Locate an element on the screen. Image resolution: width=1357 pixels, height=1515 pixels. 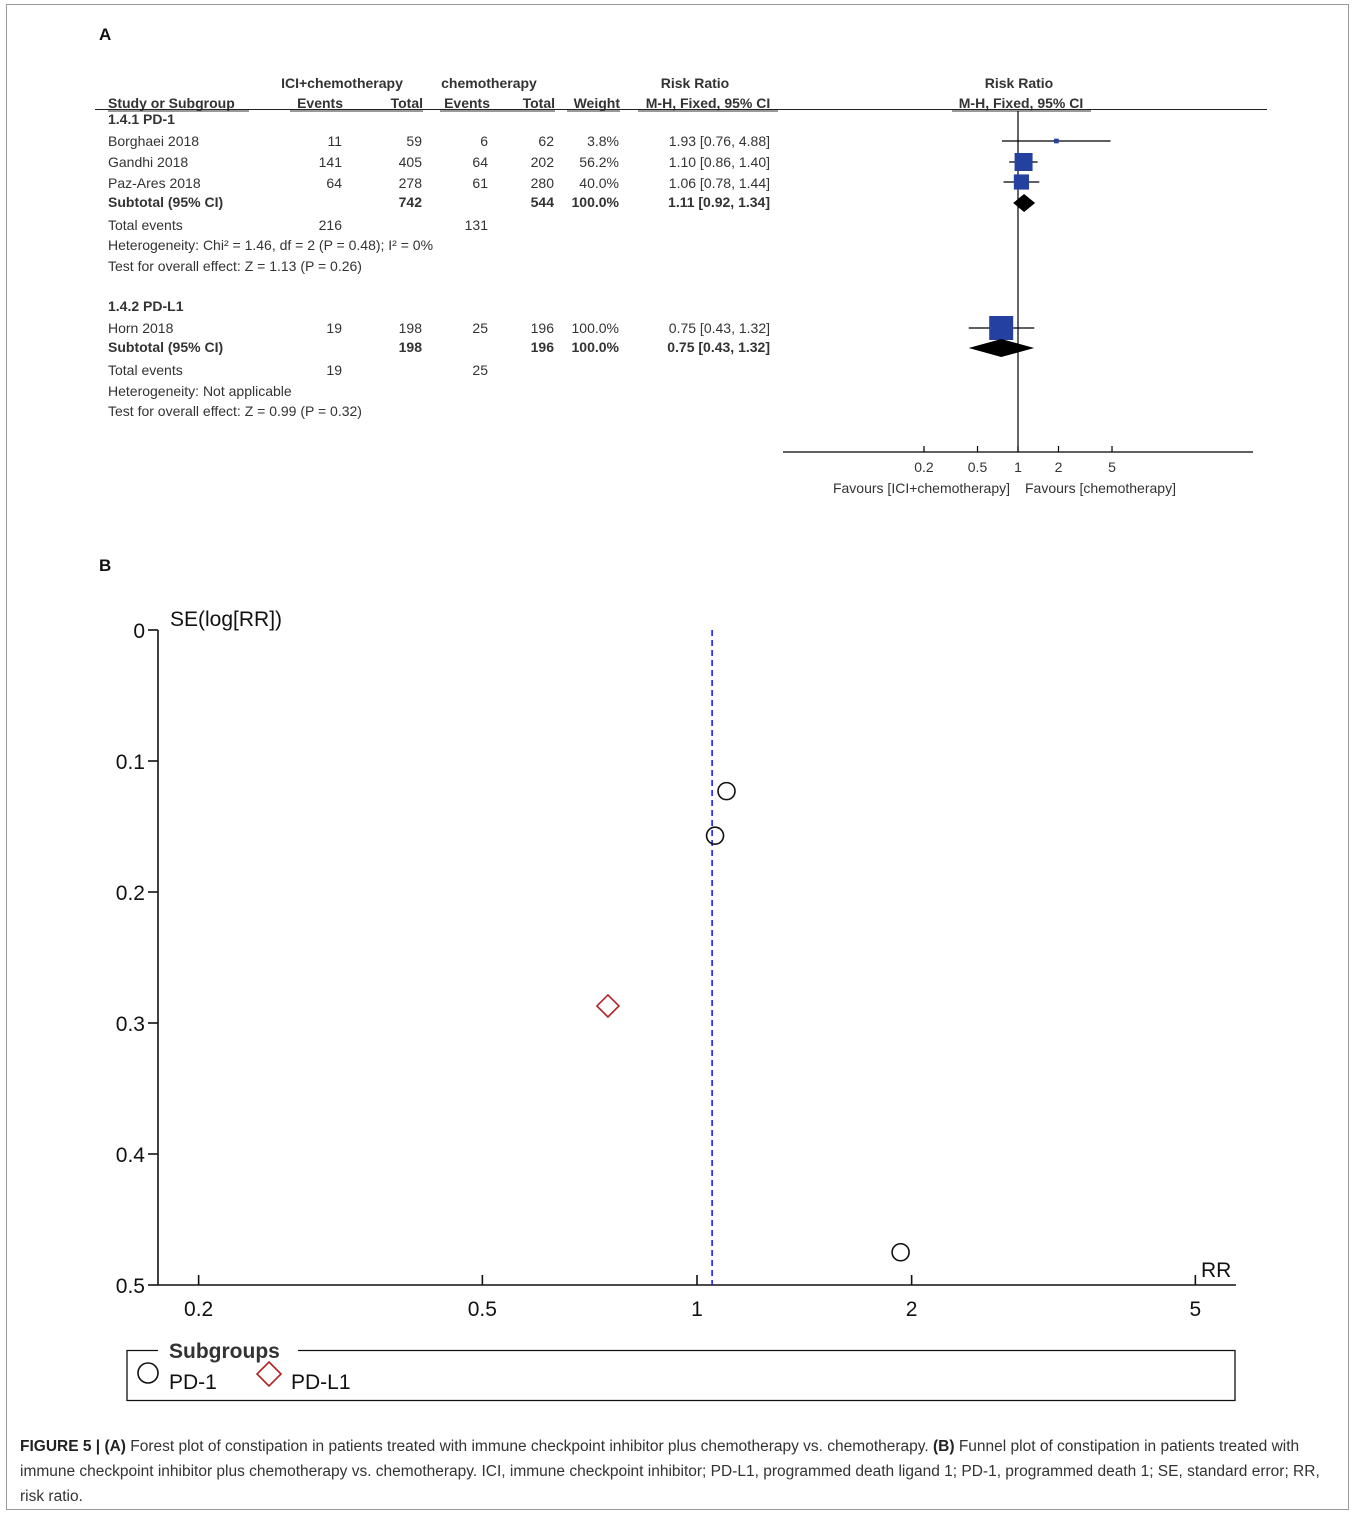
forest-x-axis: 0.2 0.5 1 2 5 is located at coordinates (1018, 460).